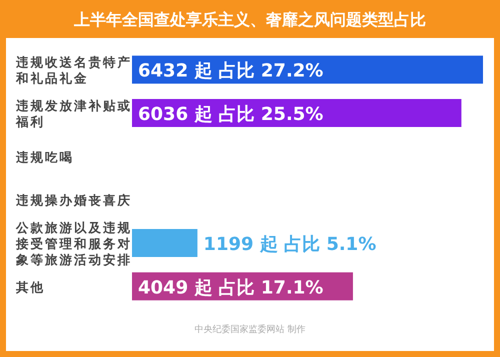  Describe the element at coordinates (249, 19) in the screenshot. I see `chart-title: 上半年全国查处享乐主义、奢靡之风问题类型占比` at that location.